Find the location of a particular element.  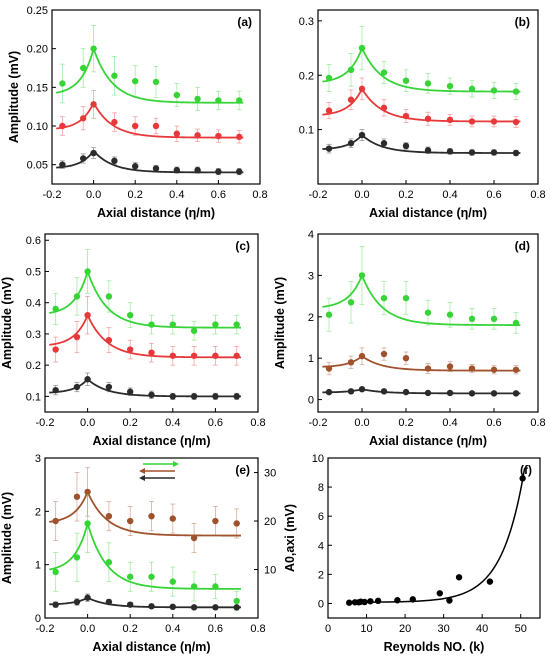

y-tick-label: 4 is located at coordinates (321, 546).